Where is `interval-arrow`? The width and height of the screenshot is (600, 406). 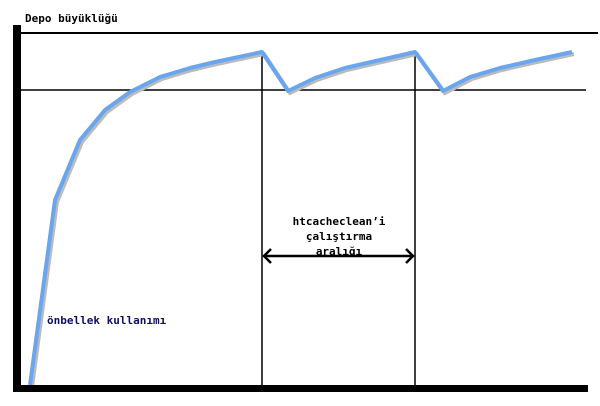
interval-arrow is located at coordinates (338, 256).